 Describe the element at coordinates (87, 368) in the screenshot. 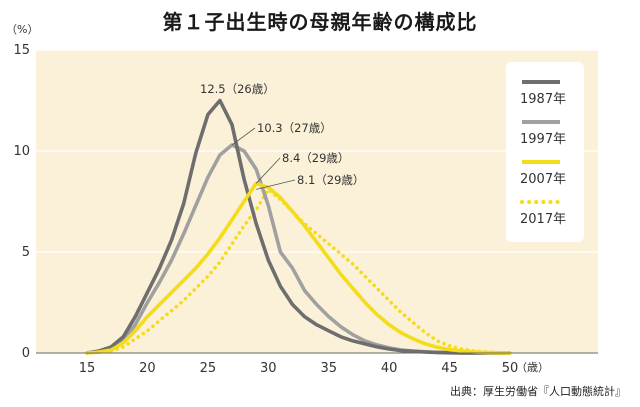

I see `x-tick-label: 15` at that location.